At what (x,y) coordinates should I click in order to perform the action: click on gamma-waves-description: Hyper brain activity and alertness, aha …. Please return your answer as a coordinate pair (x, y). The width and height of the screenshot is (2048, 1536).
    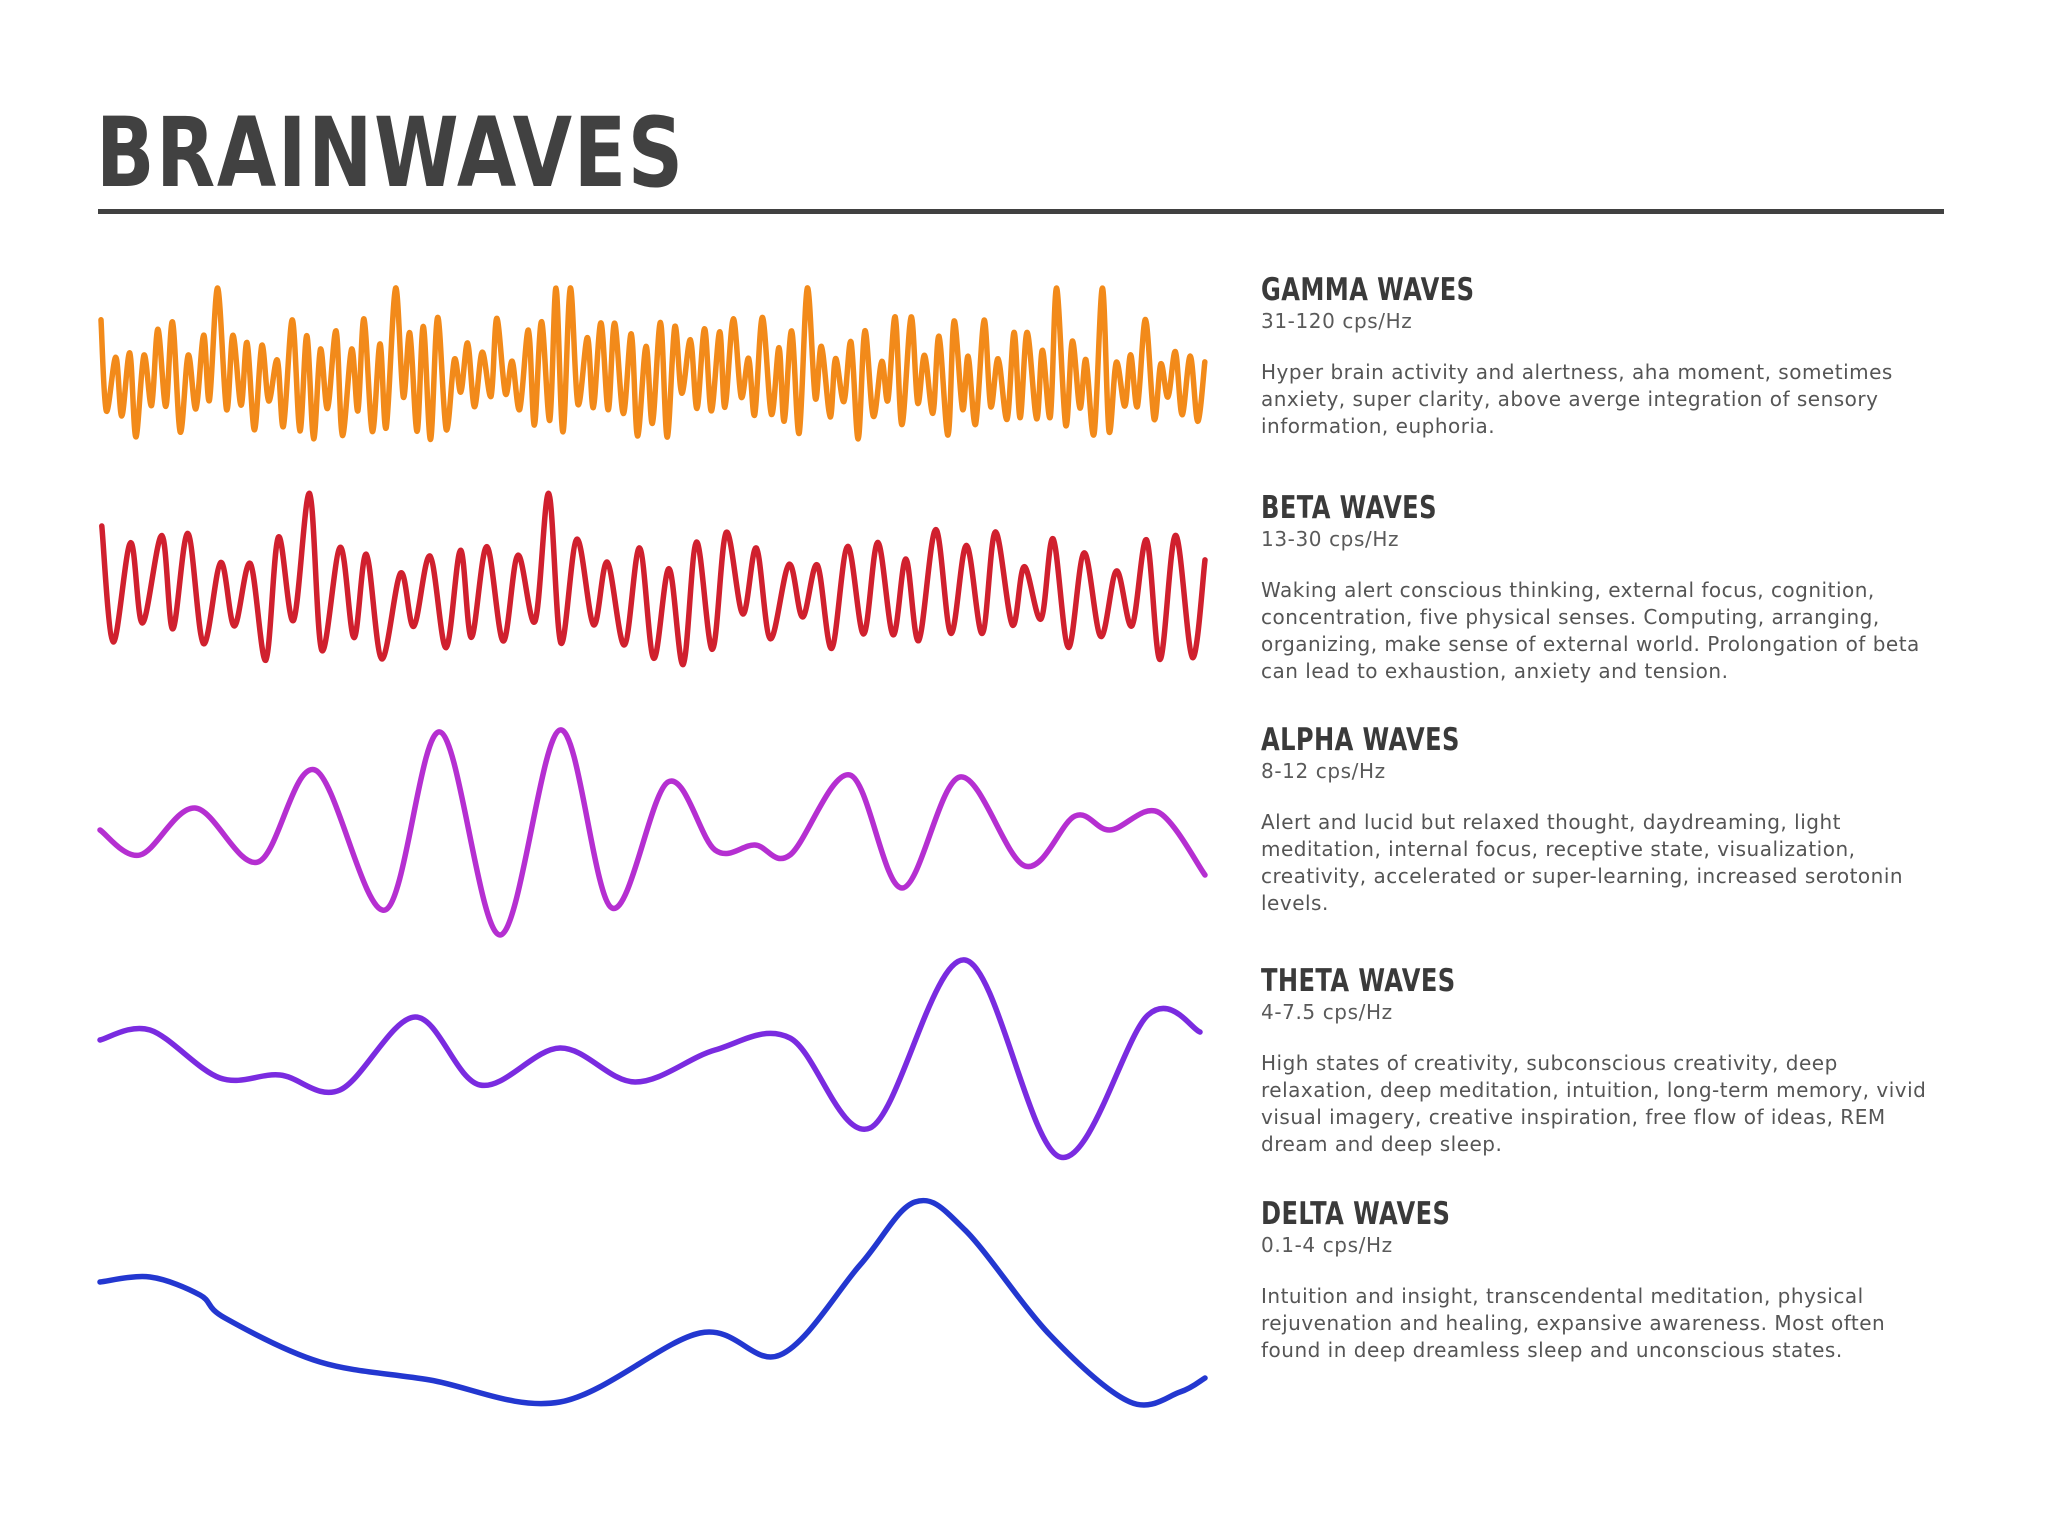
    Looking at the image, I should click on (1577, 399).